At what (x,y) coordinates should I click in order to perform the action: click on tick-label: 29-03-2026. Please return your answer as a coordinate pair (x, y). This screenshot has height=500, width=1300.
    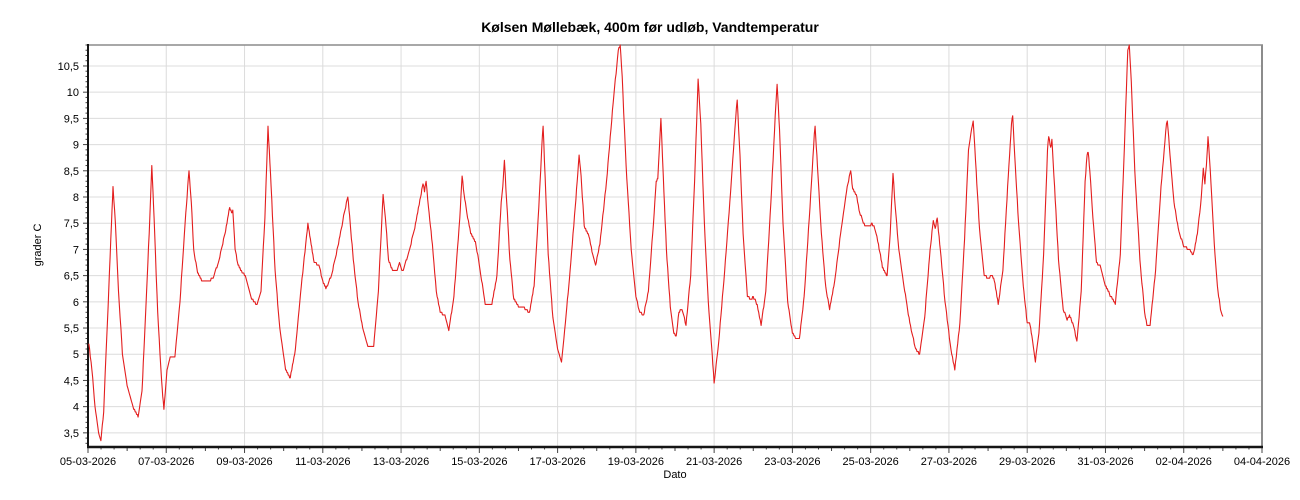
    Looking at the image, I should click on (1027, 462).